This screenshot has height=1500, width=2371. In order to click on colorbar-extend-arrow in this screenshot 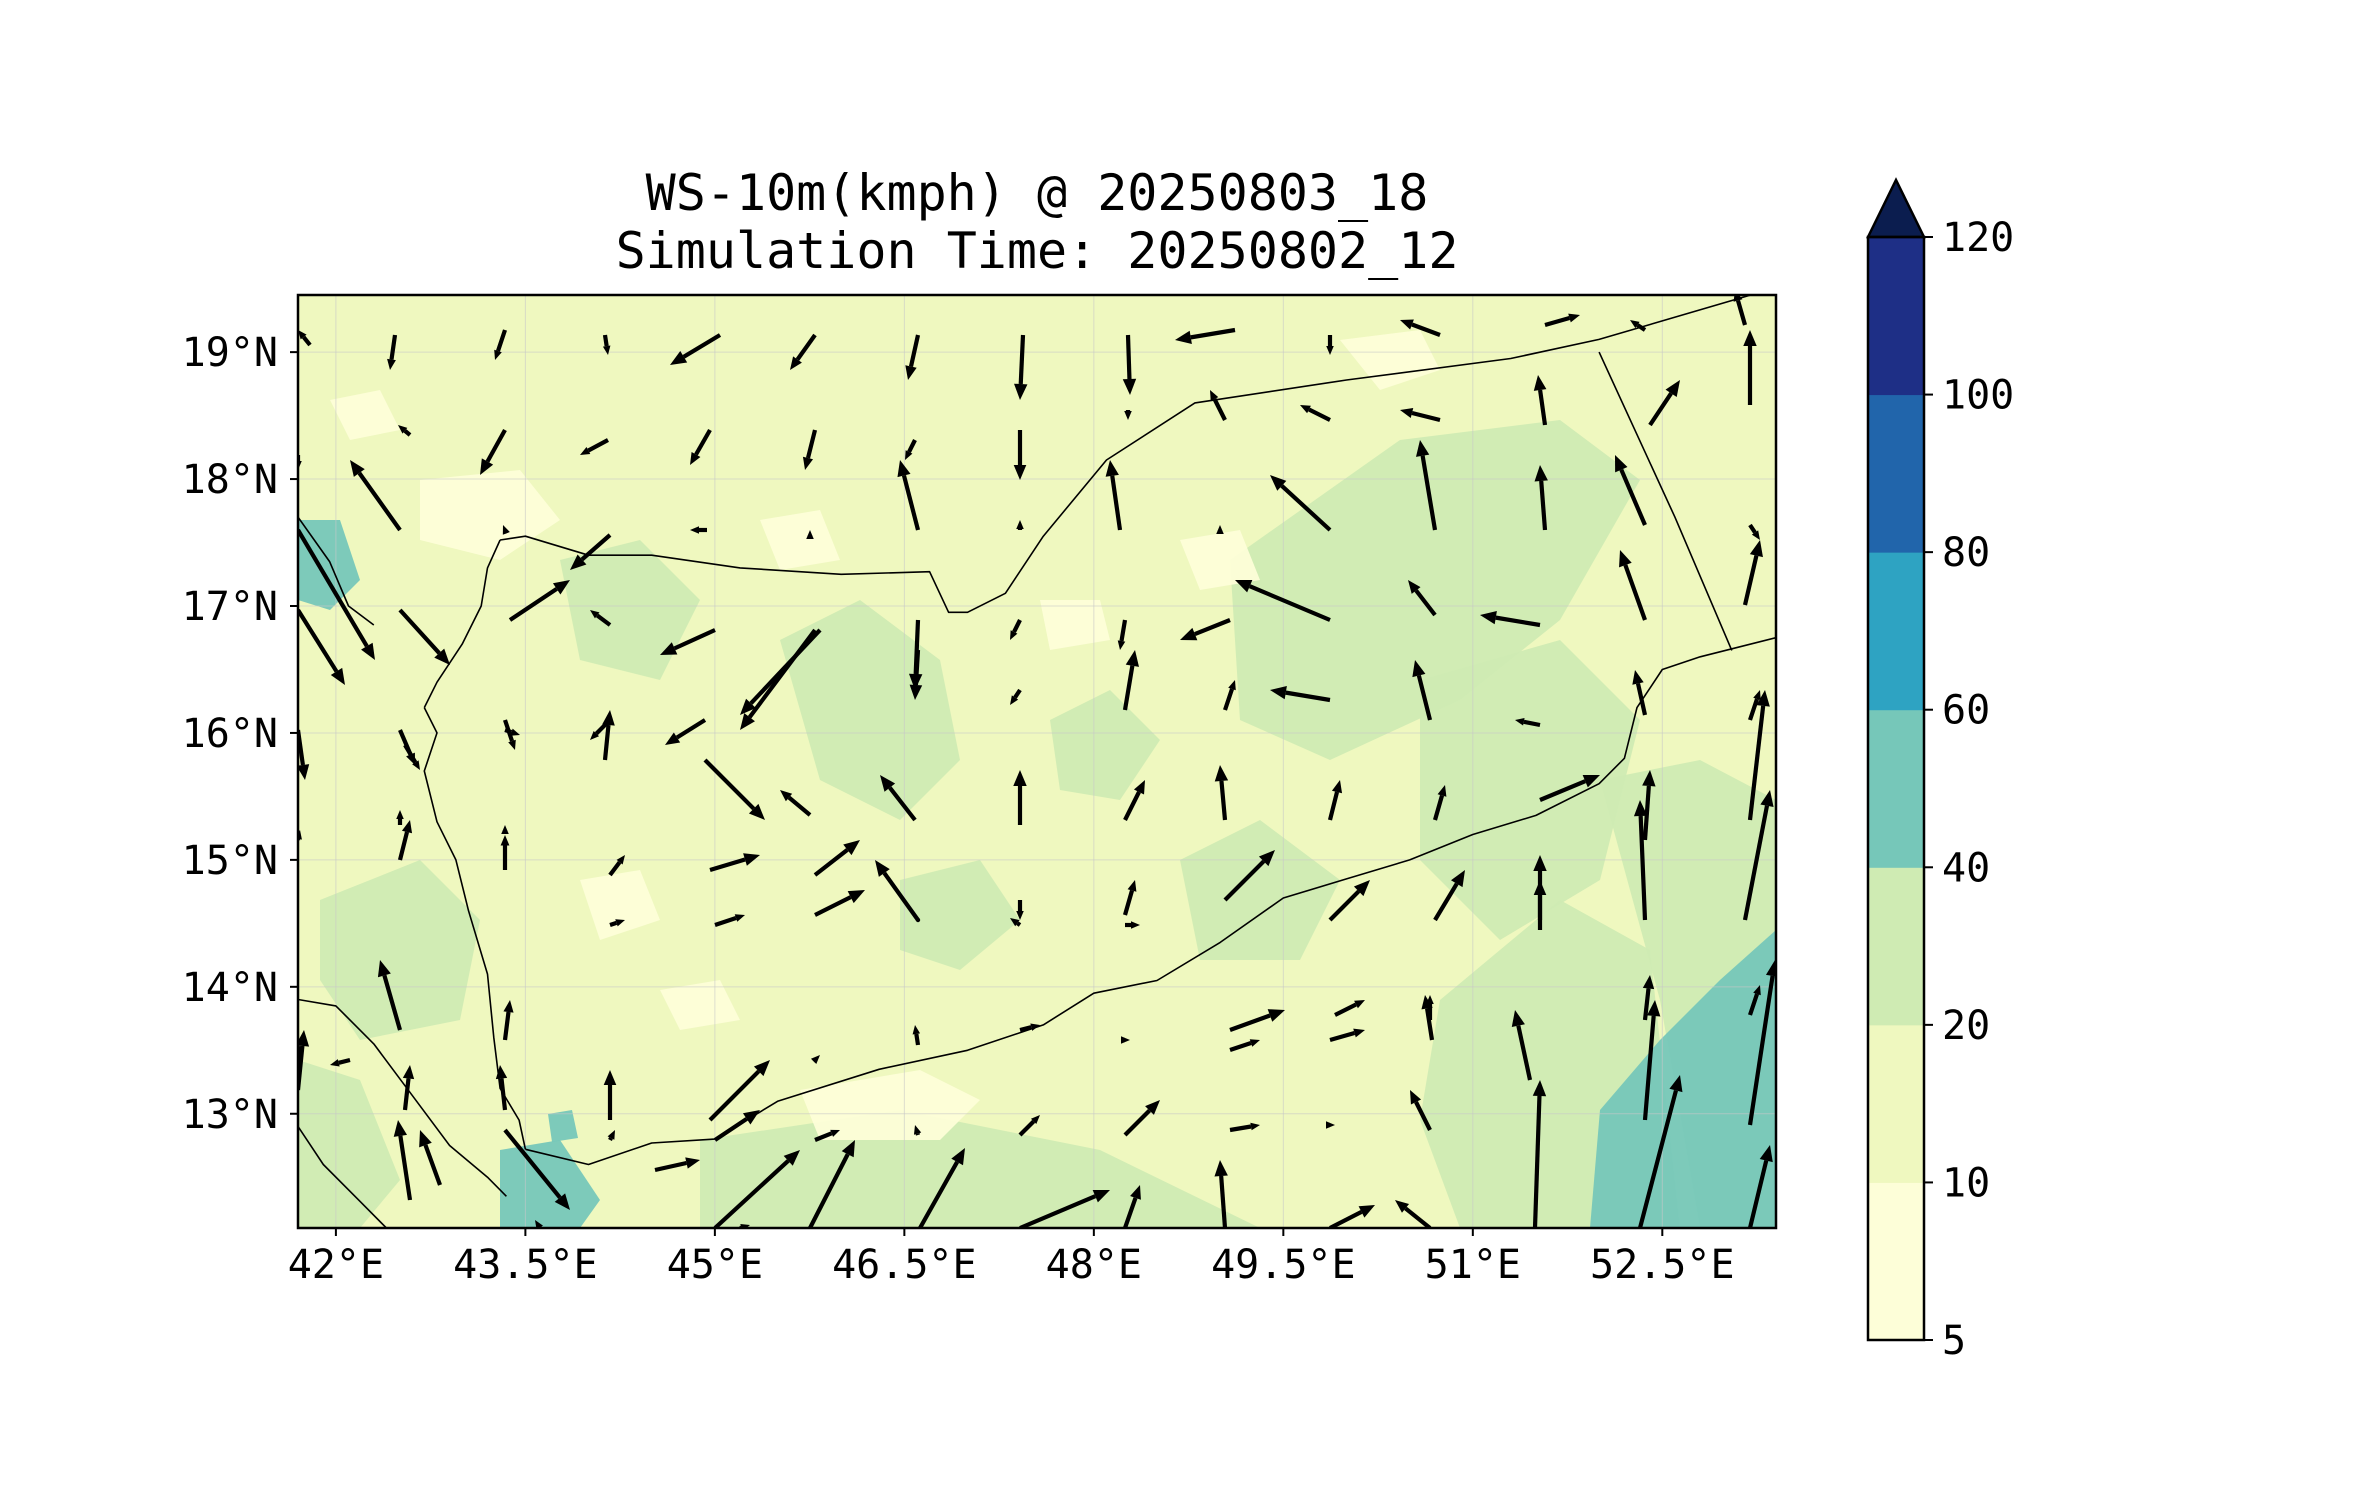, I will do `click(1896, 208)`.